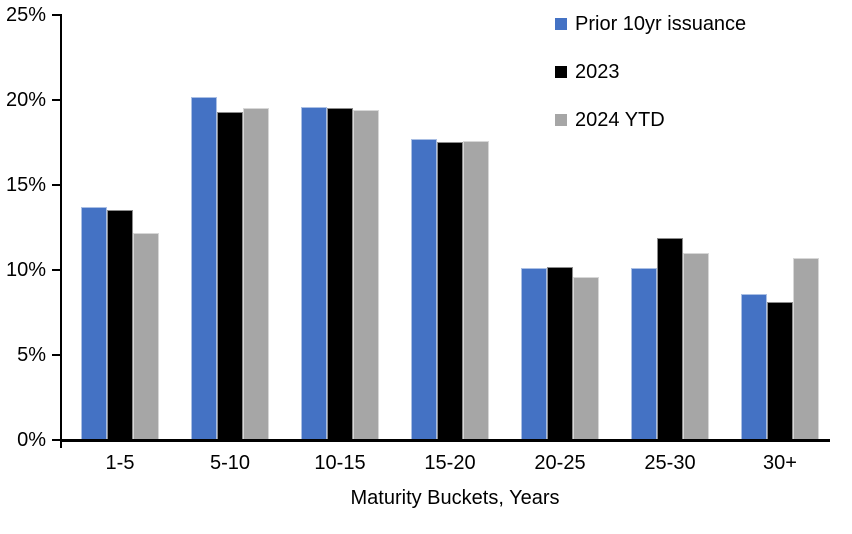 This screenshot has width=852, height=534. Describe the element at coordinates (120, 463) in the screenshot. I see `x-tick-label: 1-5` at that location.